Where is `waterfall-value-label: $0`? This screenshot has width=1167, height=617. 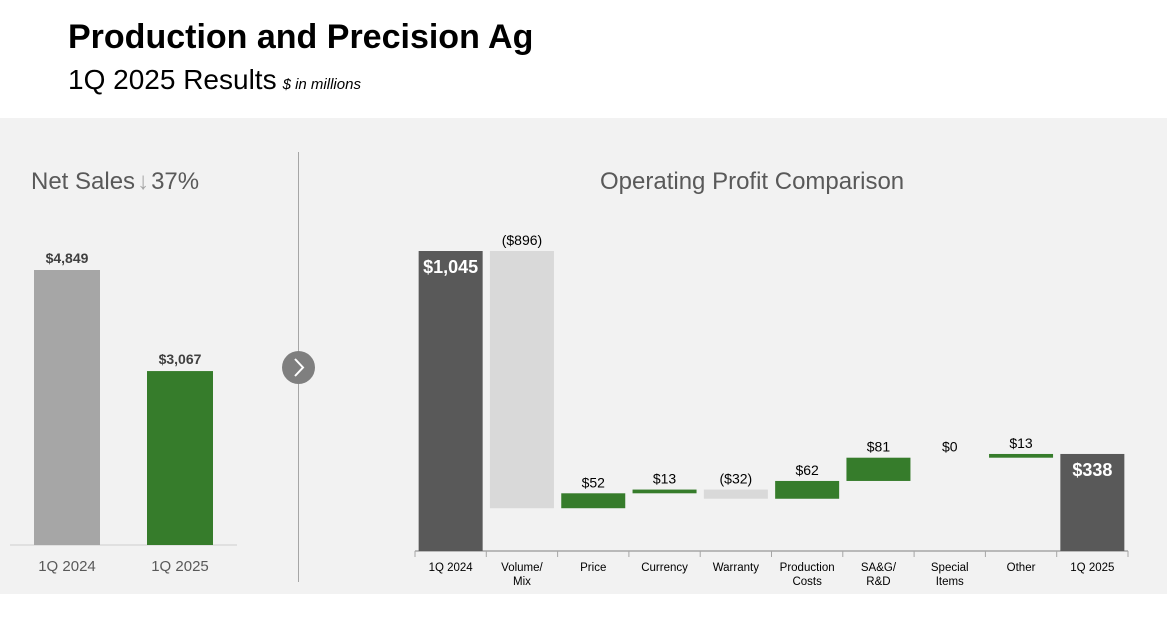
waterfall-value-label: $0 is located at coordinates (950, 447).